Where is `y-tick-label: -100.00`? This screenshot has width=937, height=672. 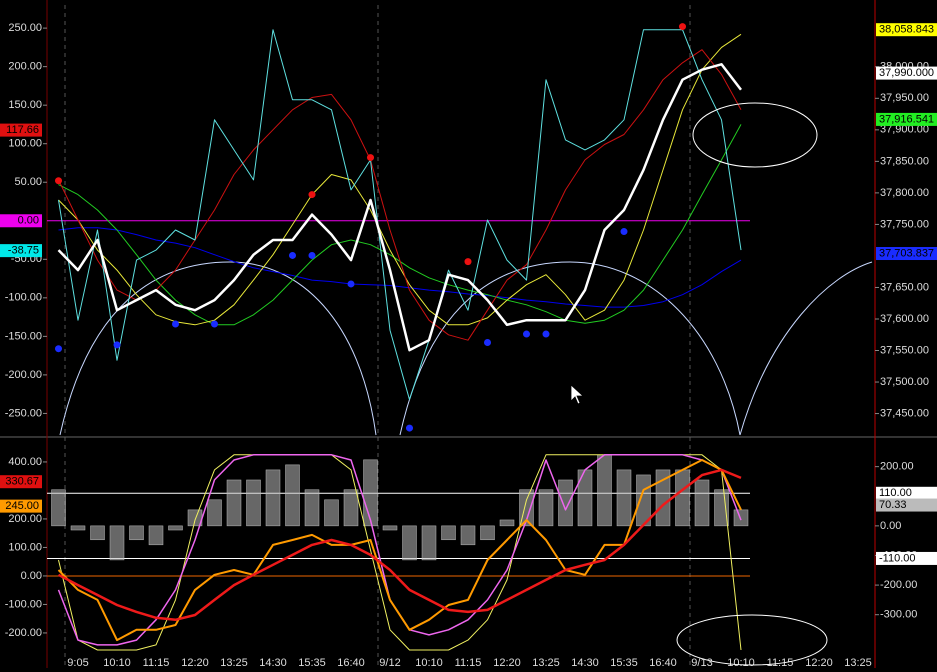 y-tick-label: -100.00 is located at coordinates (23, 604).